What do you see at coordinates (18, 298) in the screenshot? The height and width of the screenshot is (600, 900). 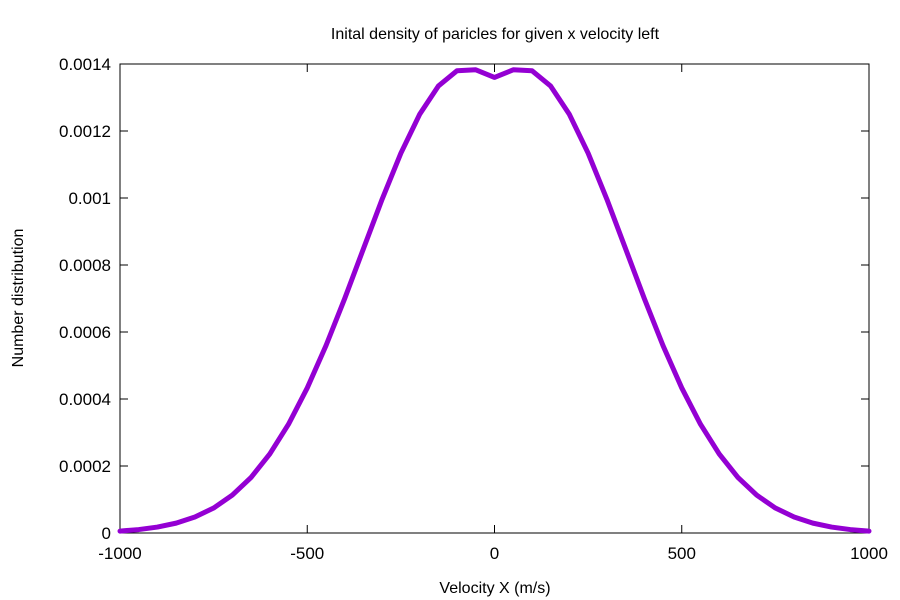 I see `y-axis-label: Number distribution` at bounding box center [18, 298].